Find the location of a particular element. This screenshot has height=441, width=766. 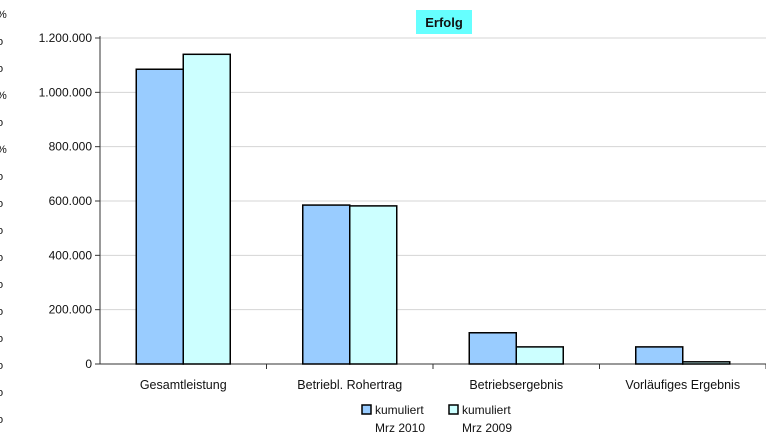

edge-glyph-11: o is located at coordinates (1, 312).